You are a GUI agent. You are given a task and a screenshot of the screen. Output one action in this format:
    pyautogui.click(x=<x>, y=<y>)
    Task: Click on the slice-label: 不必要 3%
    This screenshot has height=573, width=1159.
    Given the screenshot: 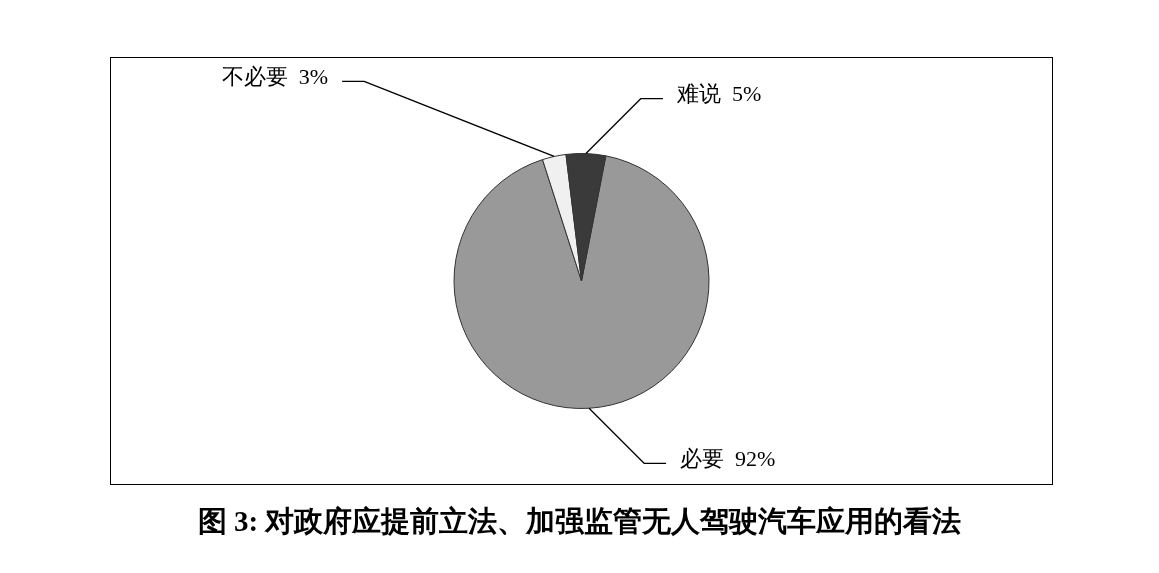 What is the action you would take?
    pyautogui.click(x=275, y=77)
    